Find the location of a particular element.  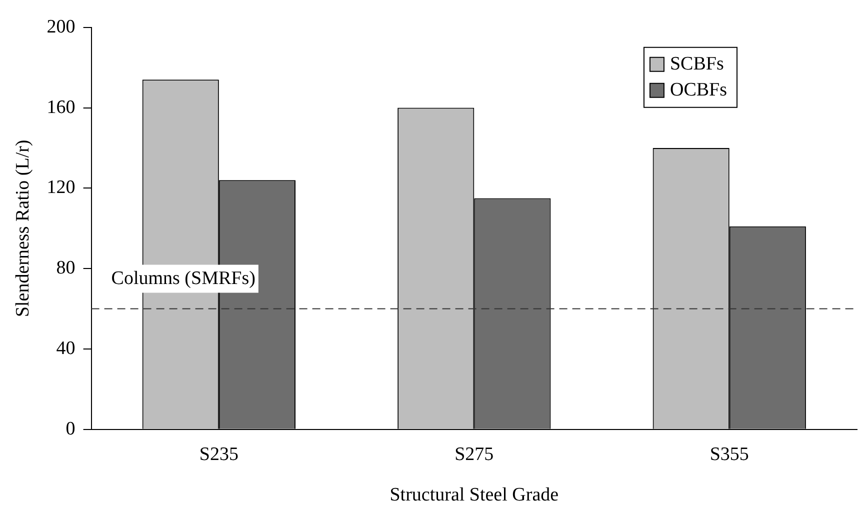

x-tick-label: S355 is located at coordinates (729, 454).